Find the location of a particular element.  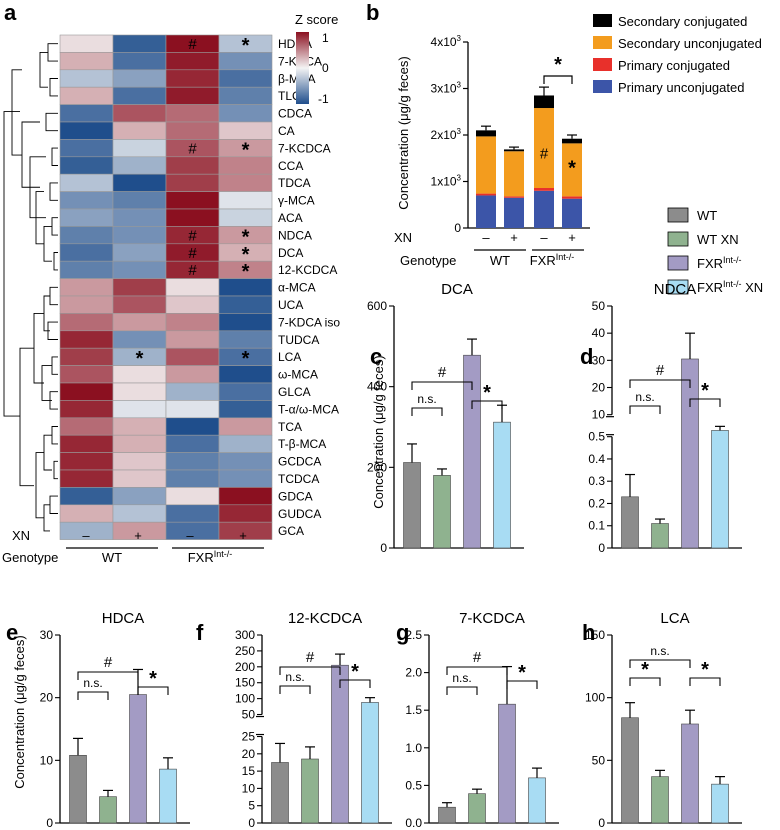

panel-d-star-mark: * is located at coordinates (705, 391).